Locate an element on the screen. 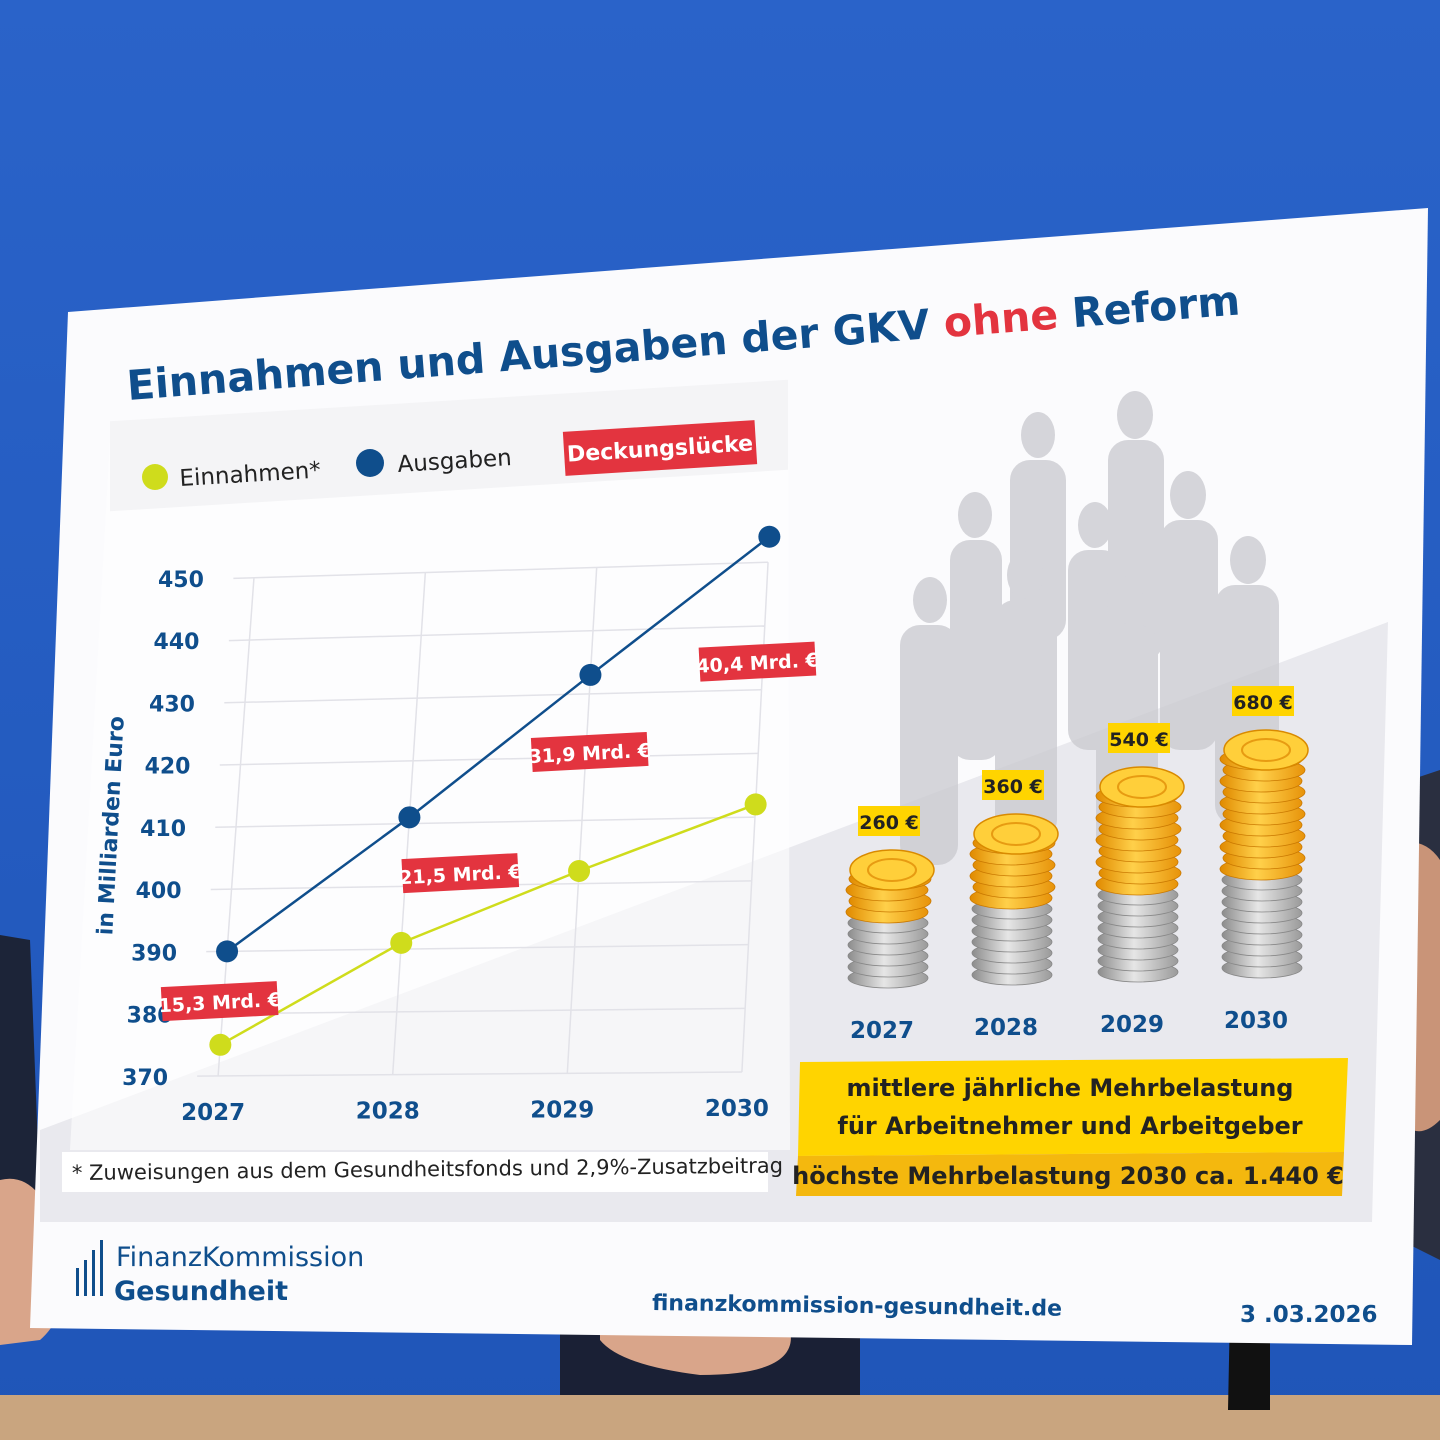 The image size is (1440, 1440). x-ticks: 2027 2028 2029 2030 is located at coordinates (475, 1111).